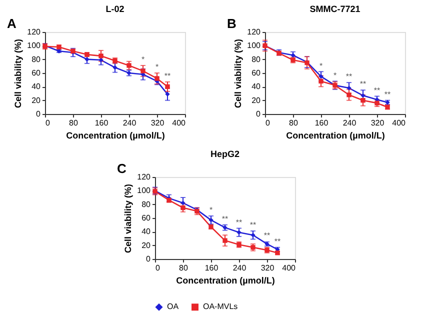 Image resolution: width=421 pixels, height=321 pixels. I want to click on chart-title: HepG2, so click(225, 154).